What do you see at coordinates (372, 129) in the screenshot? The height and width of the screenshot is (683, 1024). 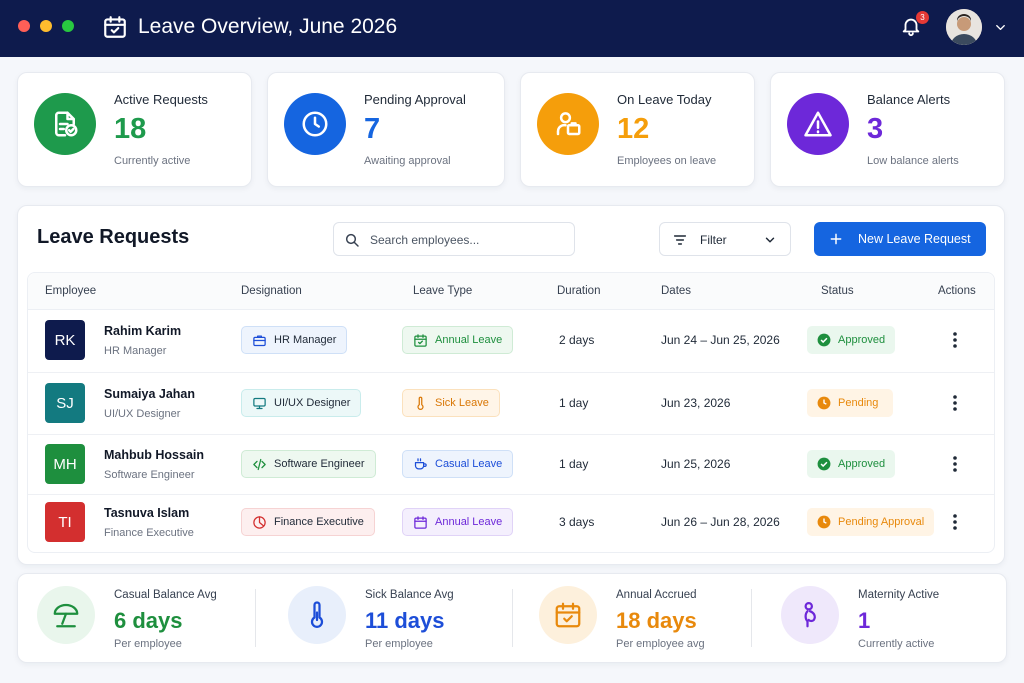 I see `stat-value: 7` at bounding box center [372, 129].